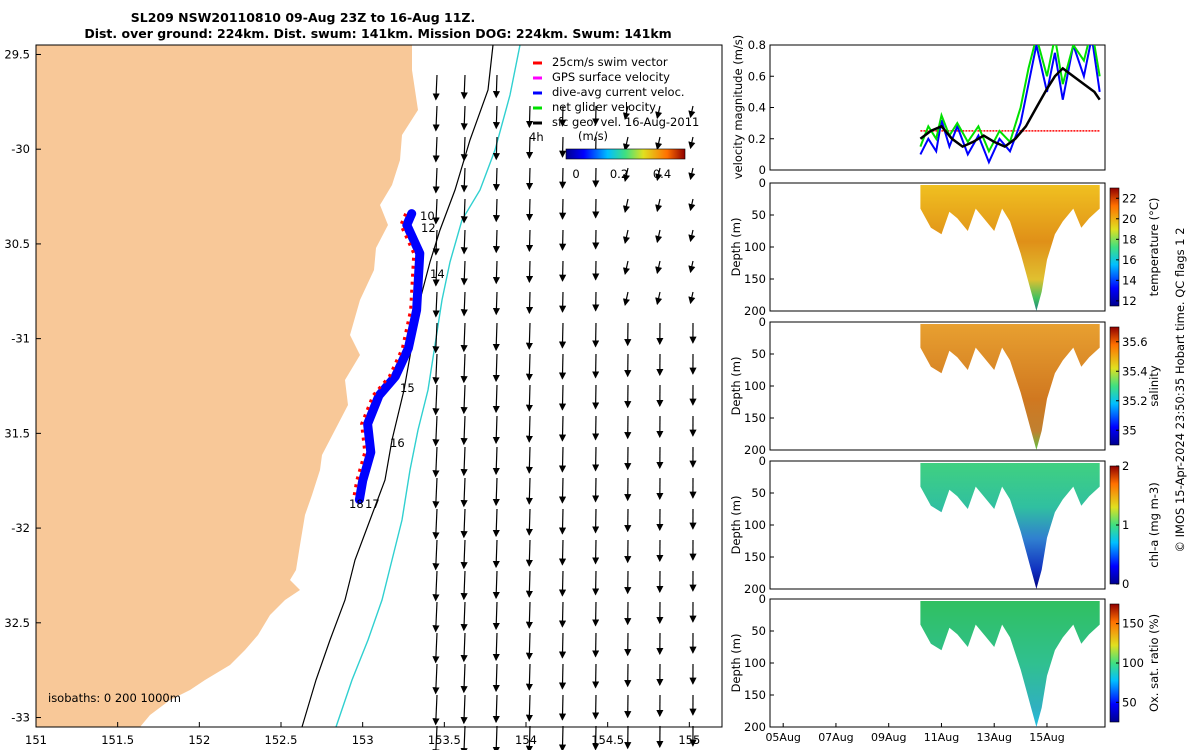  What do you see at coordinates (444, 740) in the screenshot?
I see `map-x-tick-label: 153.5` at bounding box center [444, 740].